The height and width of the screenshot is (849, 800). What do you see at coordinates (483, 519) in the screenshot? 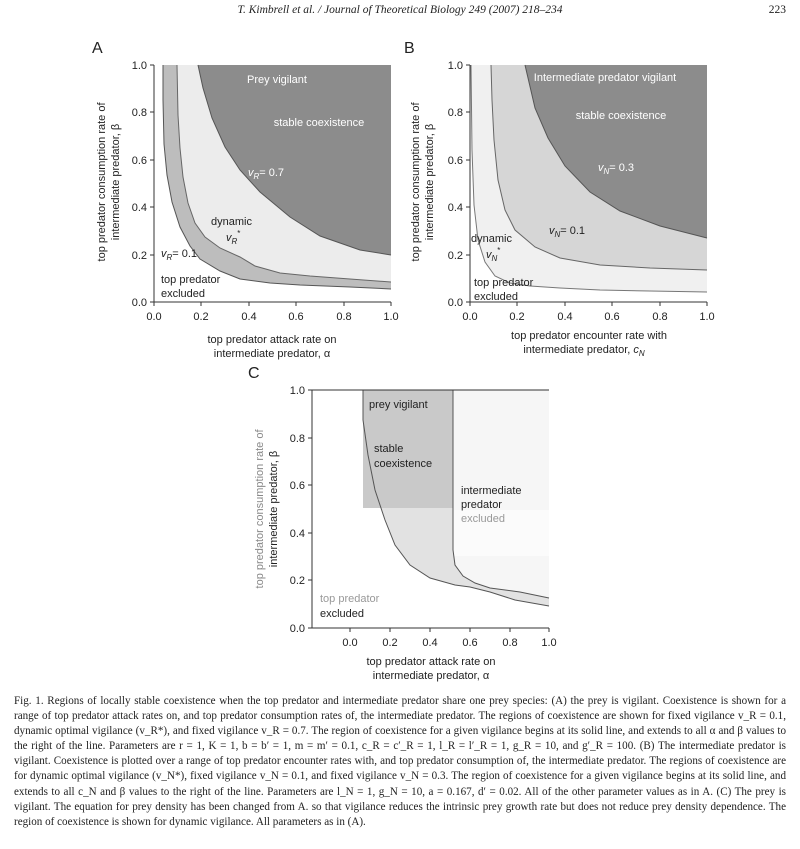
I see `panel-c-label-int-3: excluded` at bounding box center [483, 519].